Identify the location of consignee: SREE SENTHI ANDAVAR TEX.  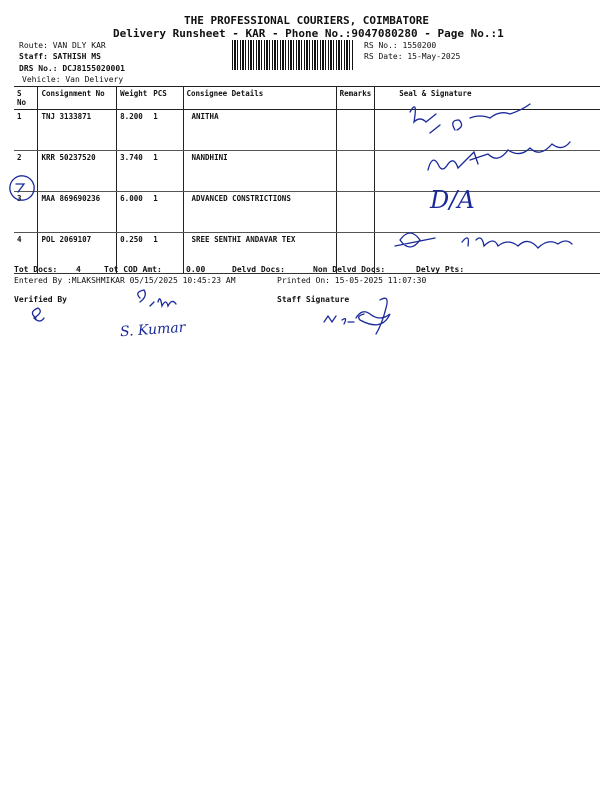
(259, 253).